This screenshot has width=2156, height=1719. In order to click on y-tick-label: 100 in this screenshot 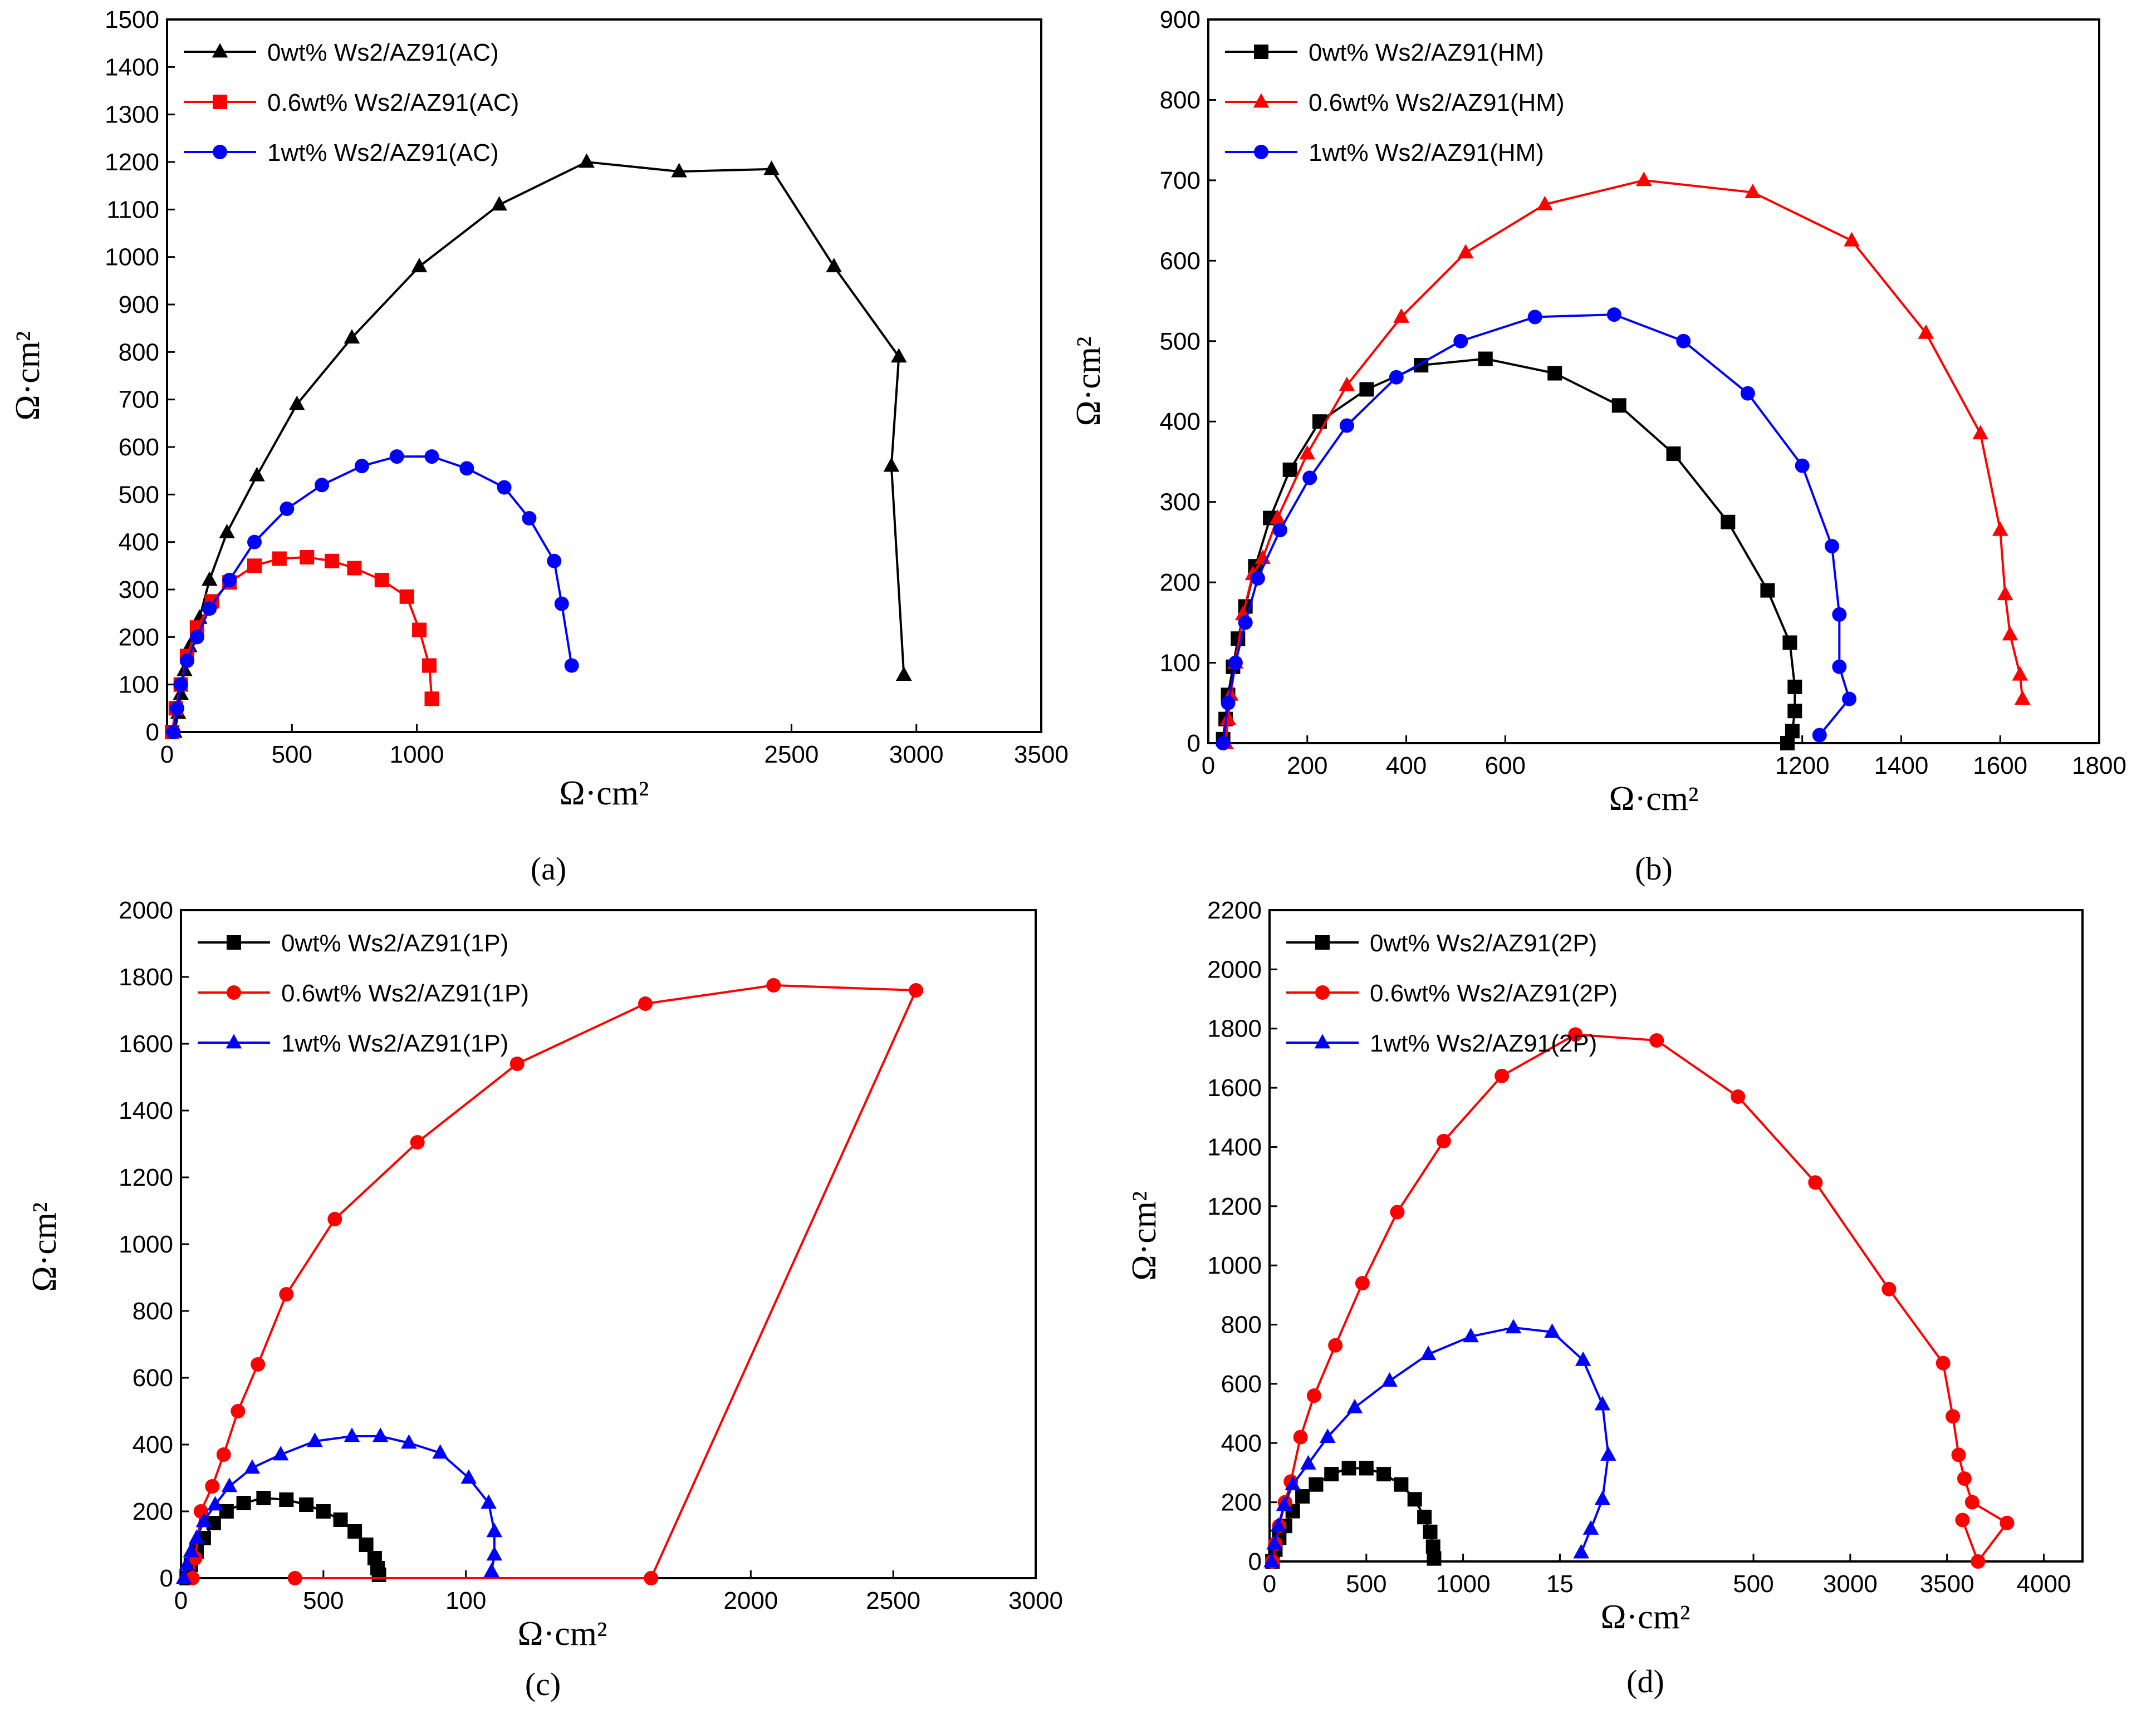, I will do `click(139, 685)`.